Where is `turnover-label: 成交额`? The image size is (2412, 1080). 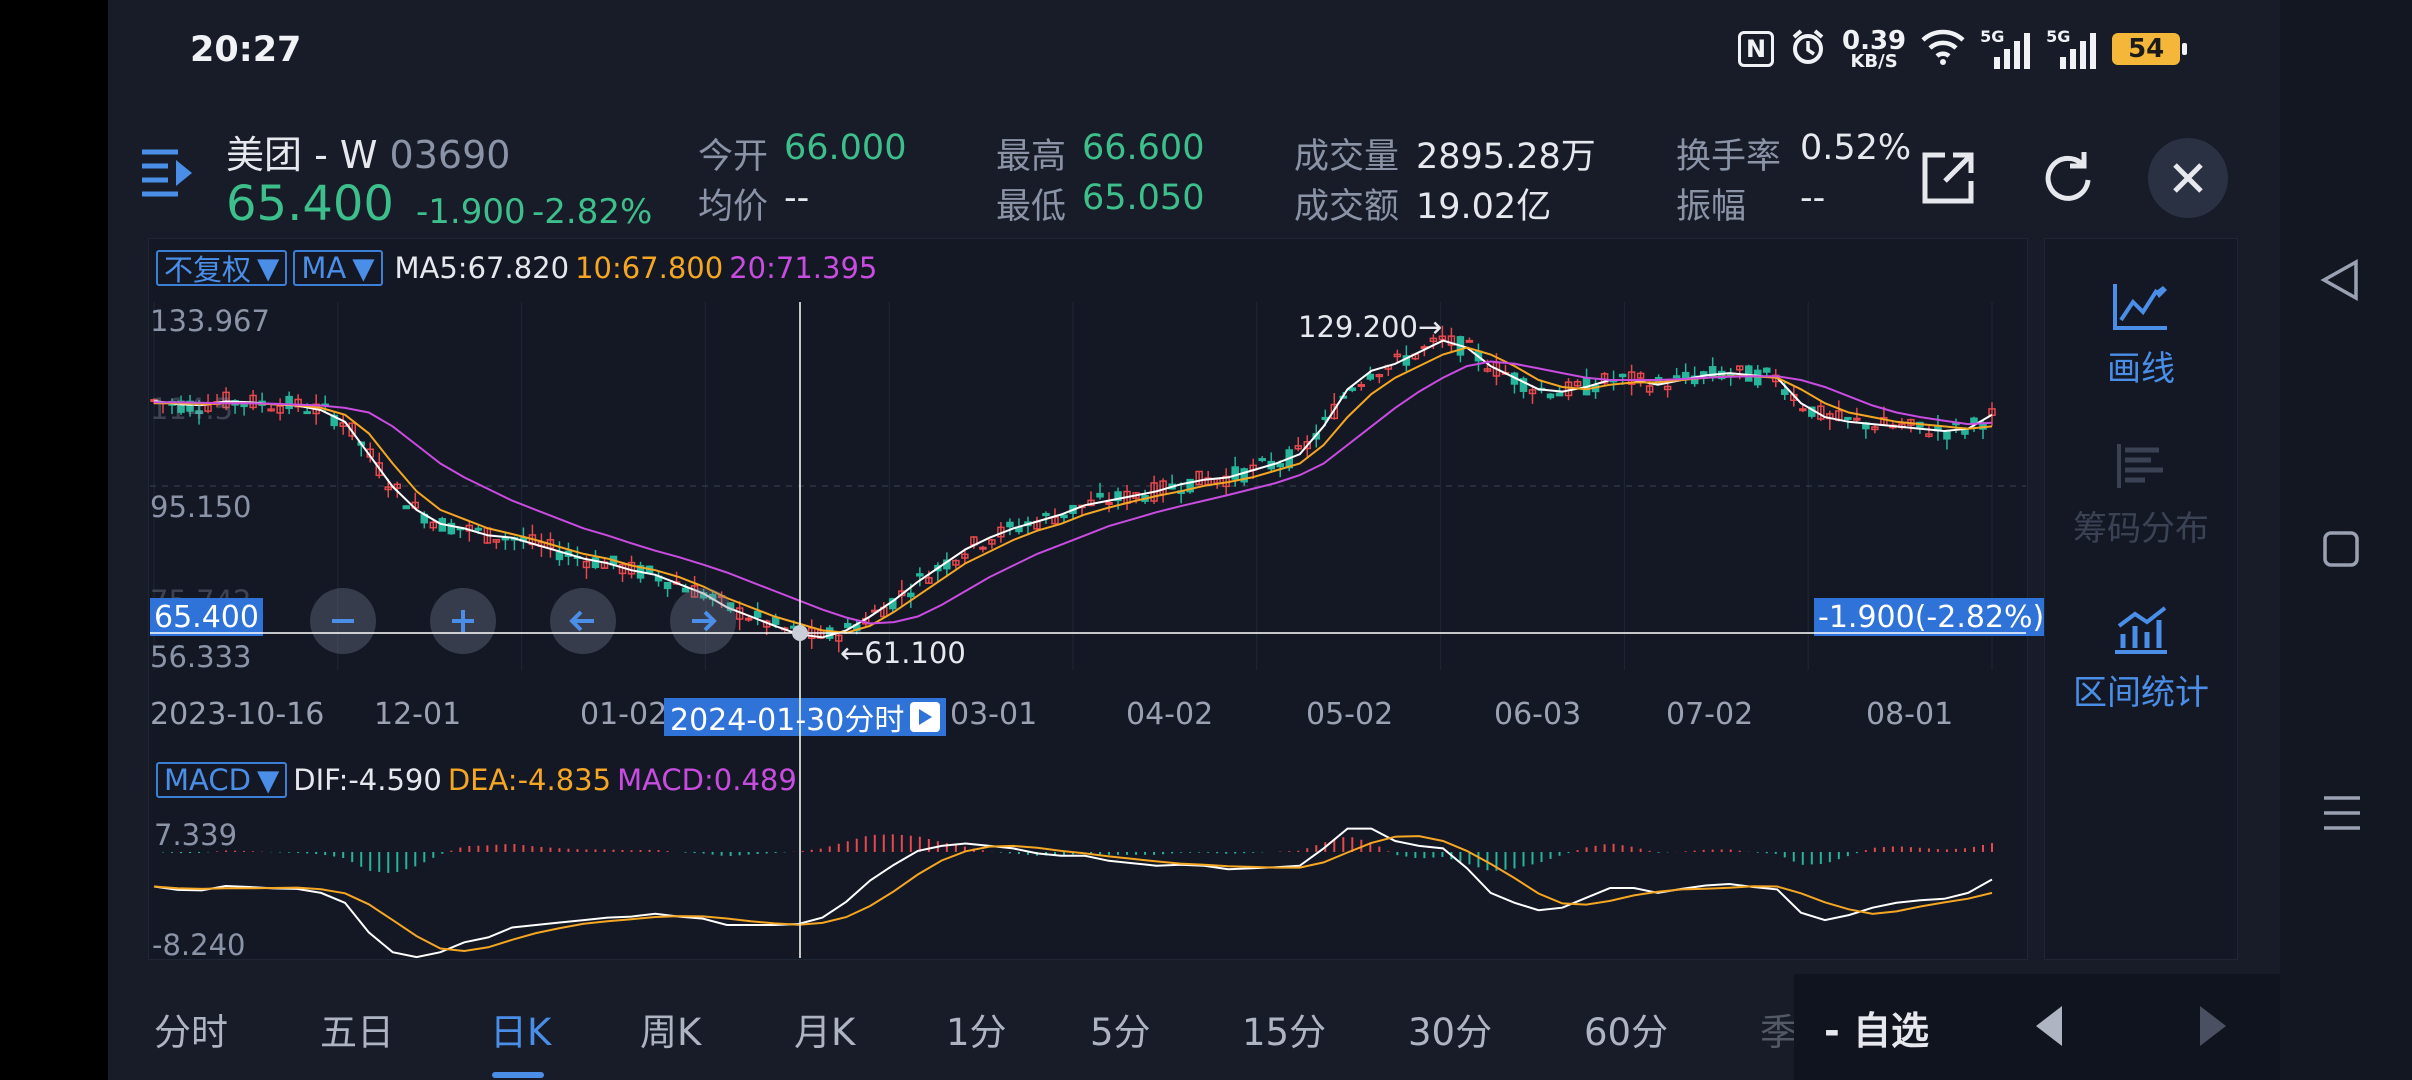
turnover-label: 成交额 is located at coordinates (1347, 207).